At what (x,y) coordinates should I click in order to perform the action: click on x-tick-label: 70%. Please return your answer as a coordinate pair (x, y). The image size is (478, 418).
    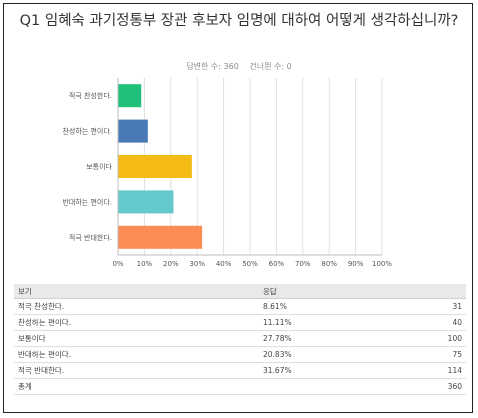
    Looking at the image, I should click on (303, 264).